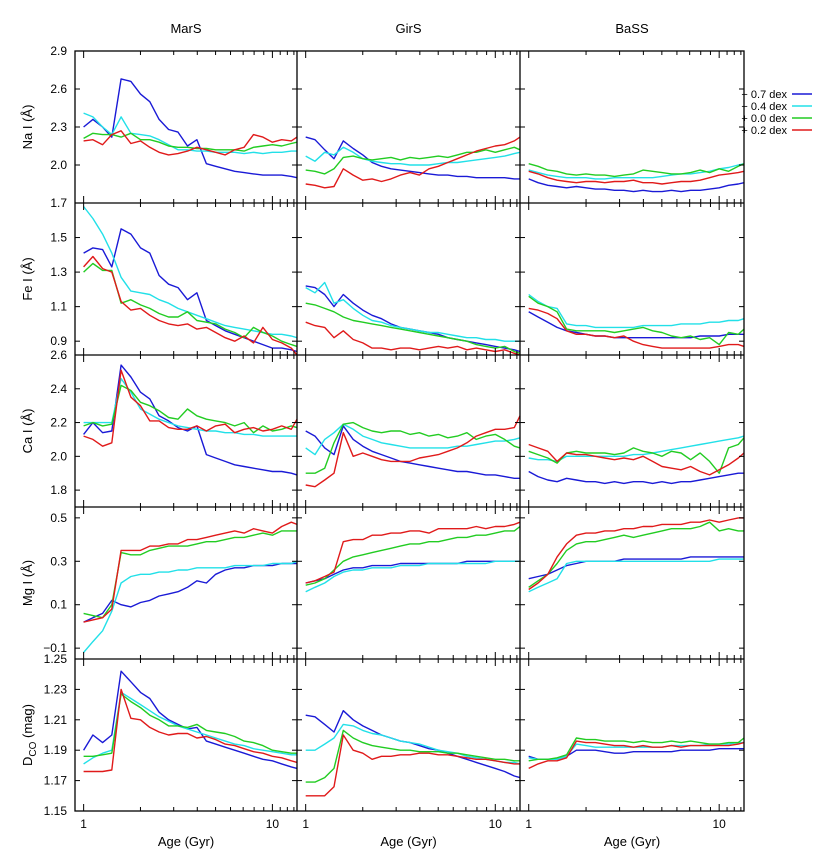  I want to click on series-line-r2-c1-s2, so click(413, 447).